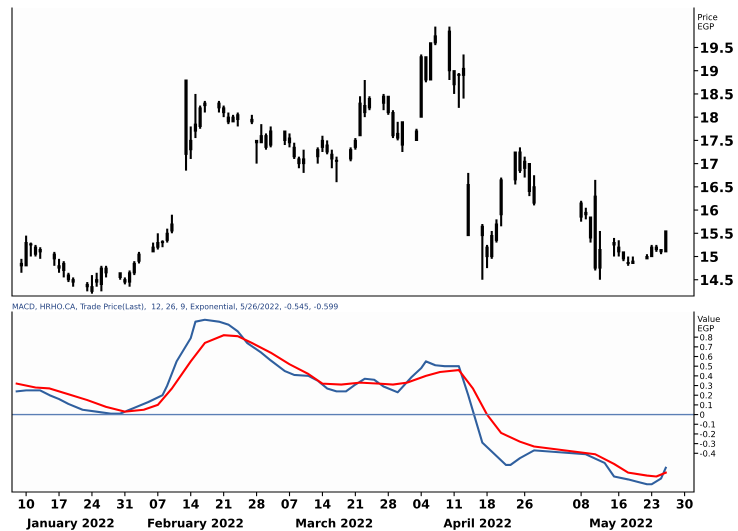 The image size is (738, 531). I want to click on x-tick-label: 17, so click(59, 503).